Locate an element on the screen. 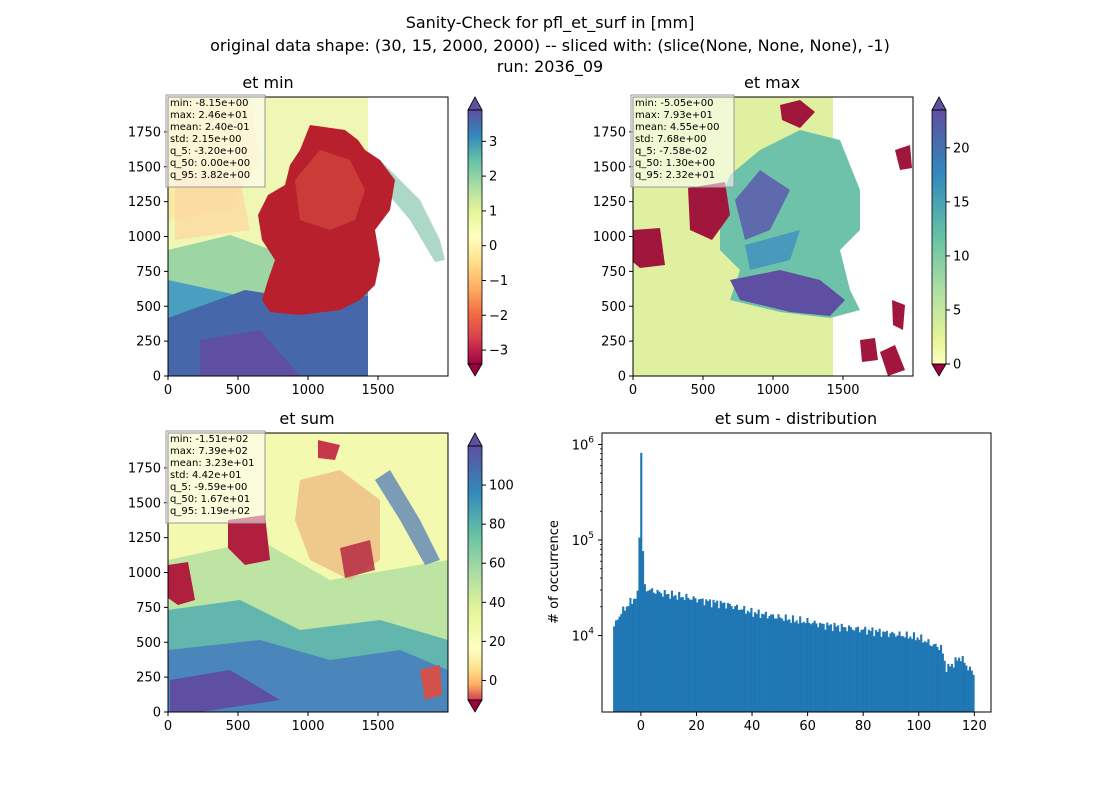  stat-mean: mean: 2.40e-01 is located at coordinates (210, 127).